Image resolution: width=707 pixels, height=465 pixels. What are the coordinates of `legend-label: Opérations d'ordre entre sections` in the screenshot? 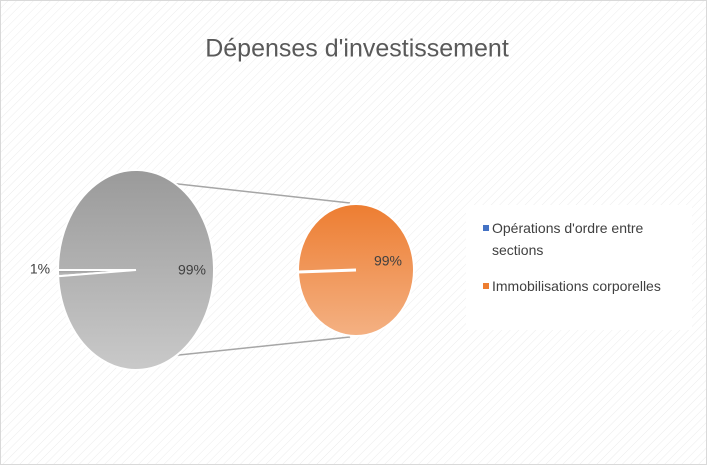 It's located at (568, 239).